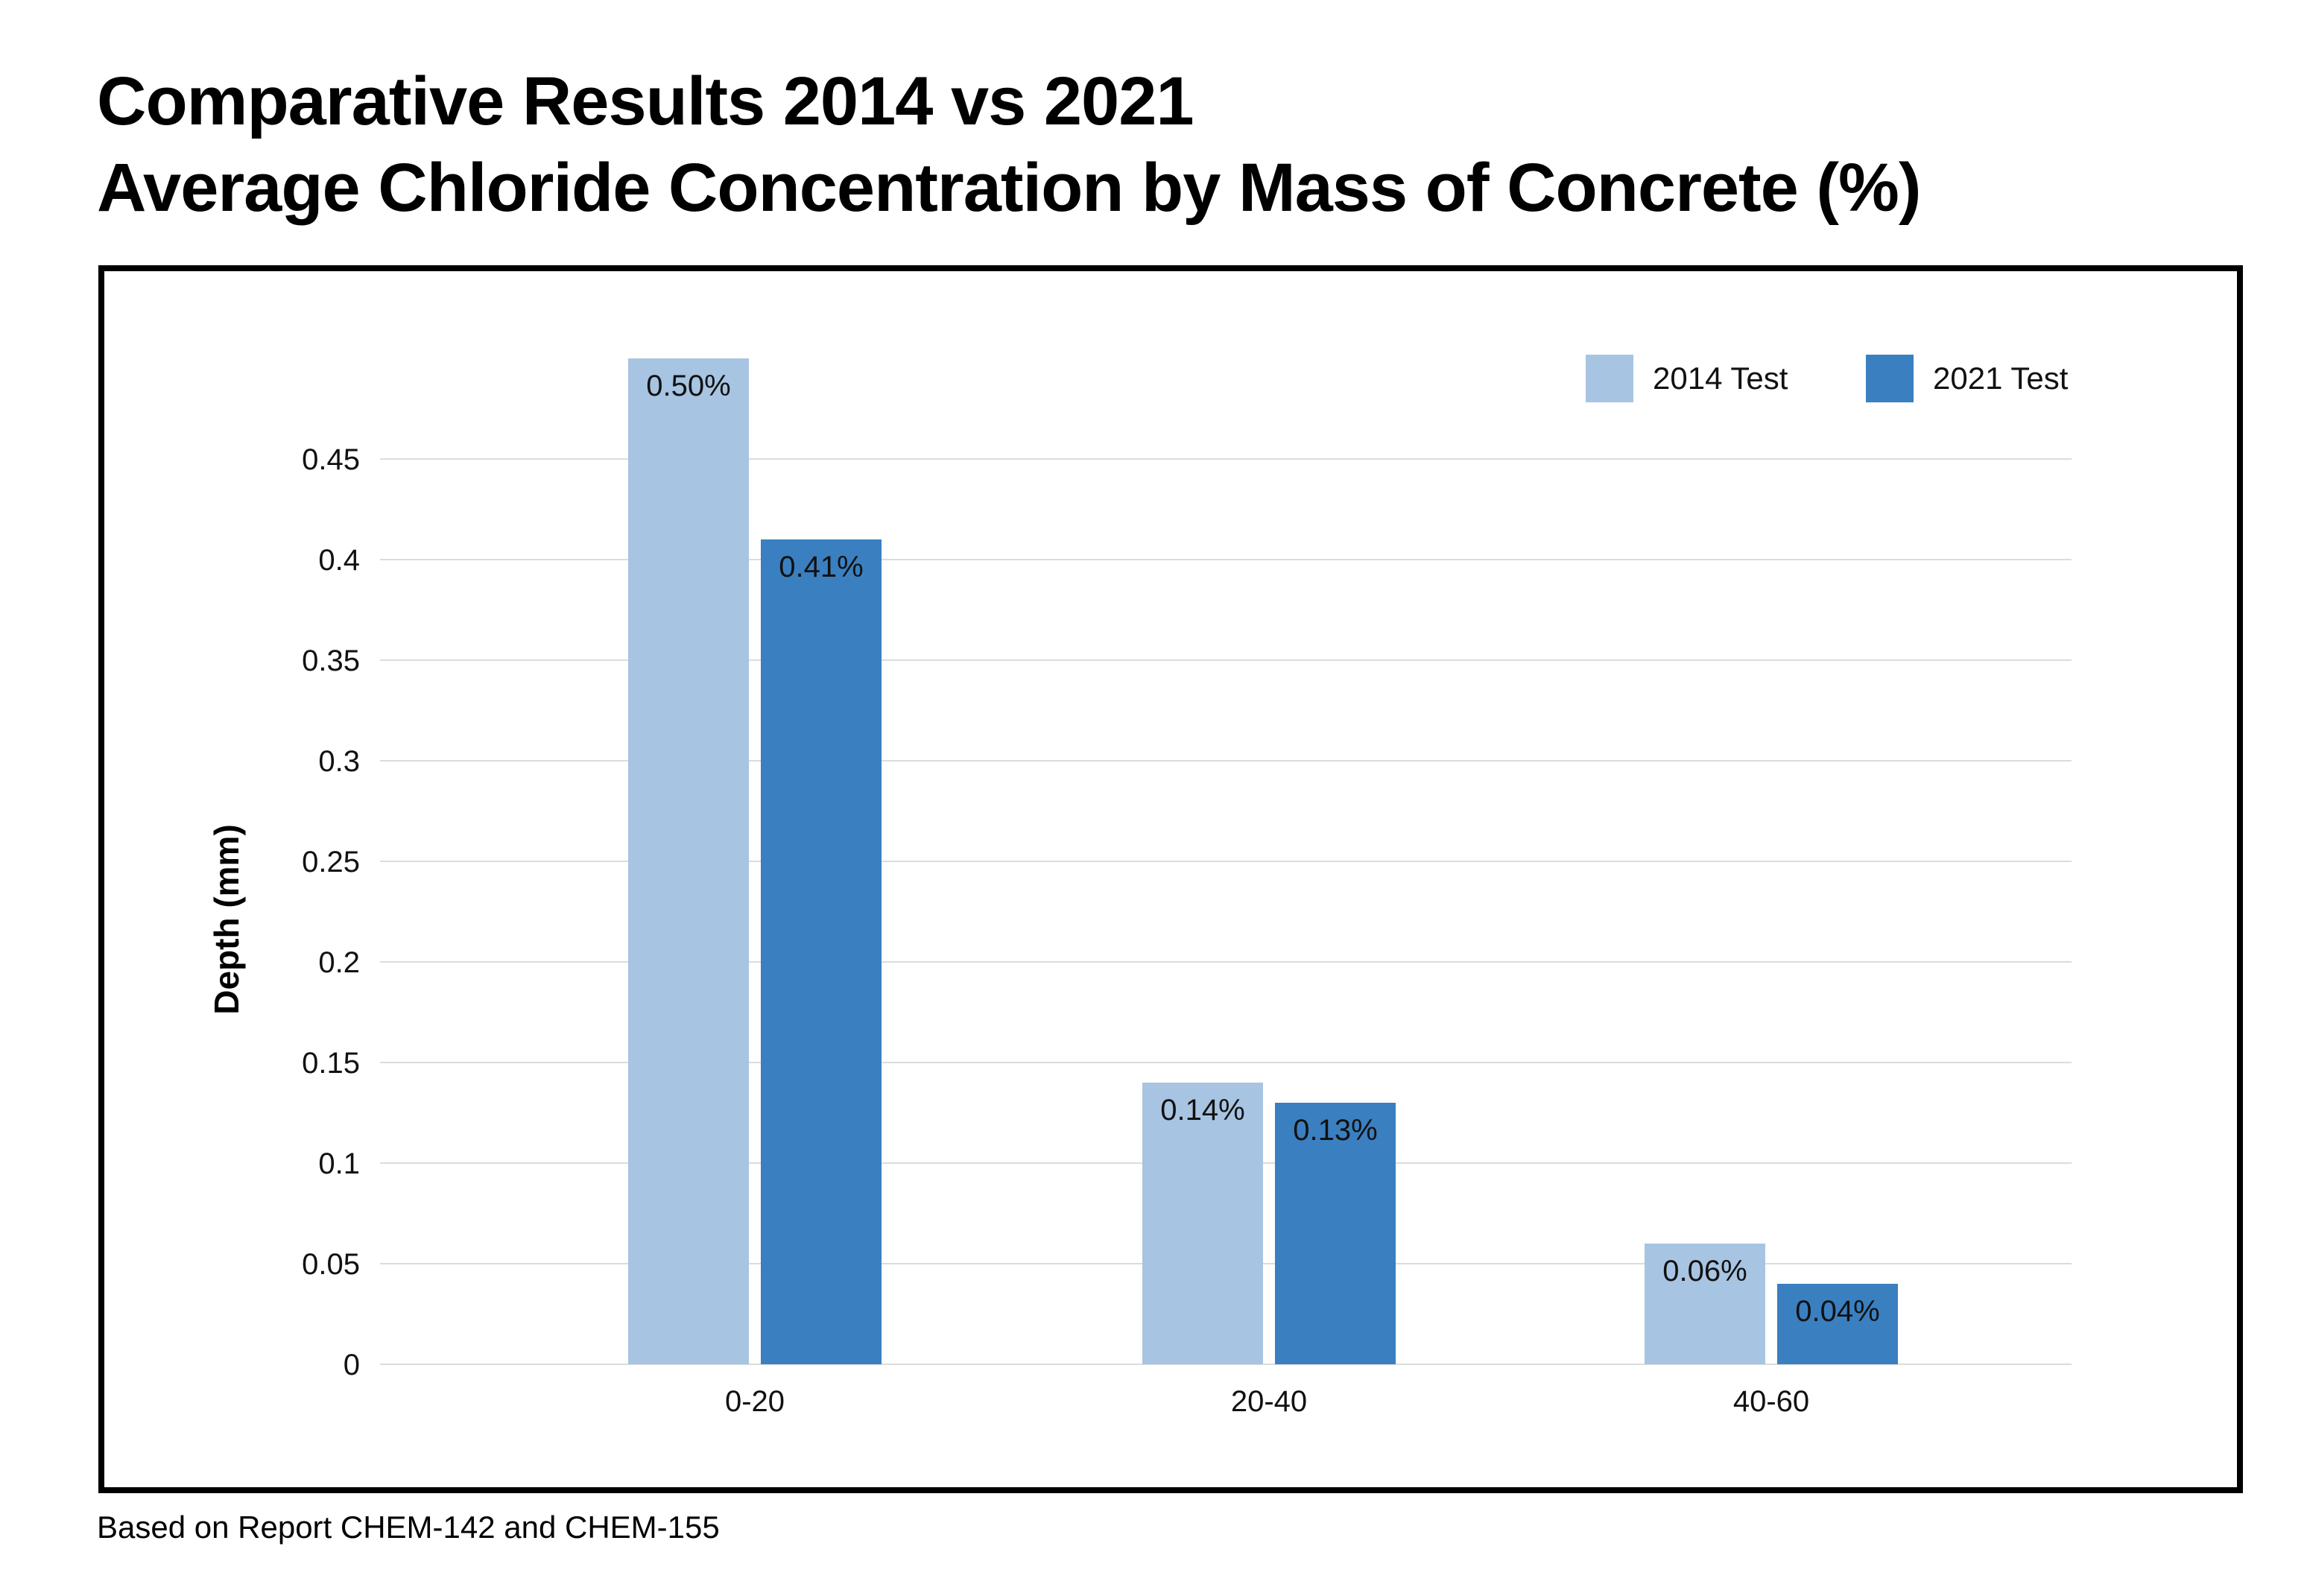 This screenshot has width=2307, height=1596. Describe the element at coordinates (331, 1264) in the screenshot. I see `y-tick-label: 0.05` at that location.